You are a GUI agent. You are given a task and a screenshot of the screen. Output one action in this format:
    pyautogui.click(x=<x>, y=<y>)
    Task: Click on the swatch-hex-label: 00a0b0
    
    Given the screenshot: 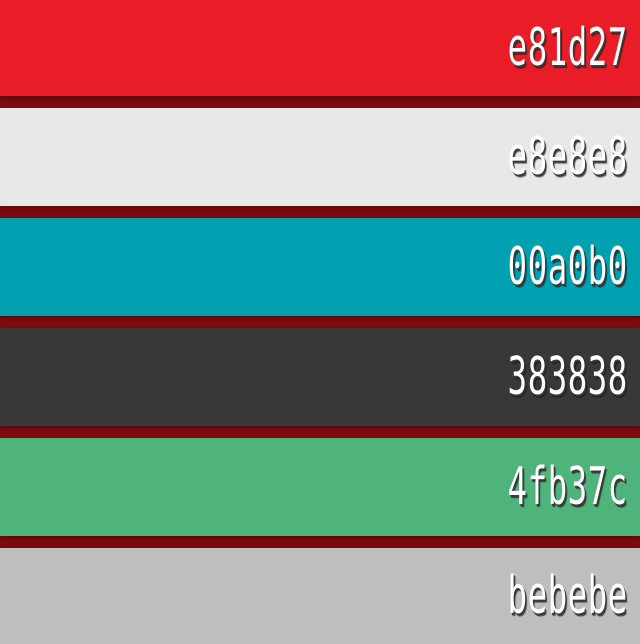 What is the action you would take?
    pyautogui.click(x=567, y=267)
    